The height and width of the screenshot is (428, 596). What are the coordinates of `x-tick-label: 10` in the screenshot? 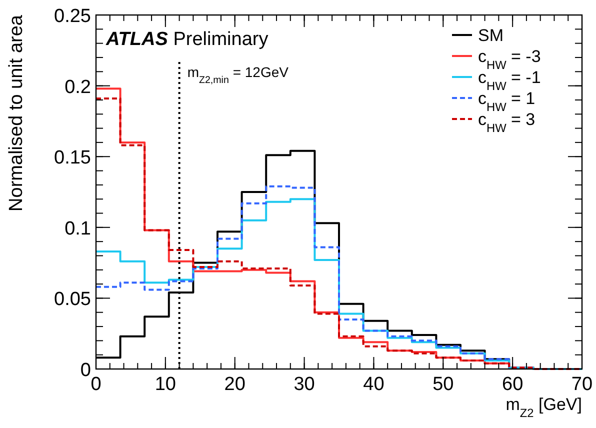 It's located at (165, 384).